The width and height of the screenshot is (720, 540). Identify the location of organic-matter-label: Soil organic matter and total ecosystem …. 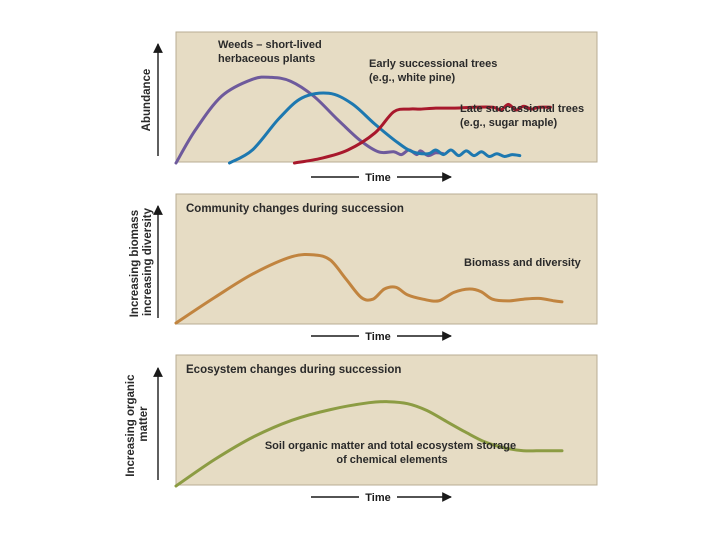
(392, 453).